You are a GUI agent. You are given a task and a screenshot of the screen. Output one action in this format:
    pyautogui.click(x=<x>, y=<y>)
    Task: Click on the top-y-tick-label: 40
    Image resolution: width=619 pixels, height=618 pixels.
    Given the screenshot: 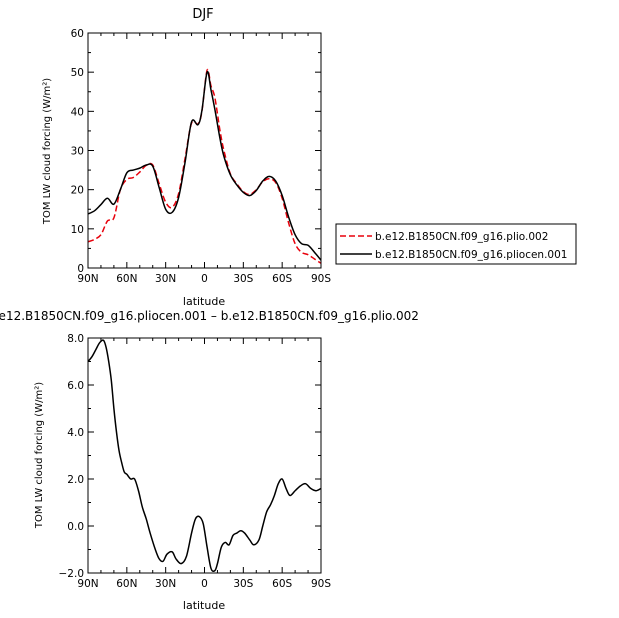 What is the action you would take?
    pyautogui.click(x=77, y=112)
    